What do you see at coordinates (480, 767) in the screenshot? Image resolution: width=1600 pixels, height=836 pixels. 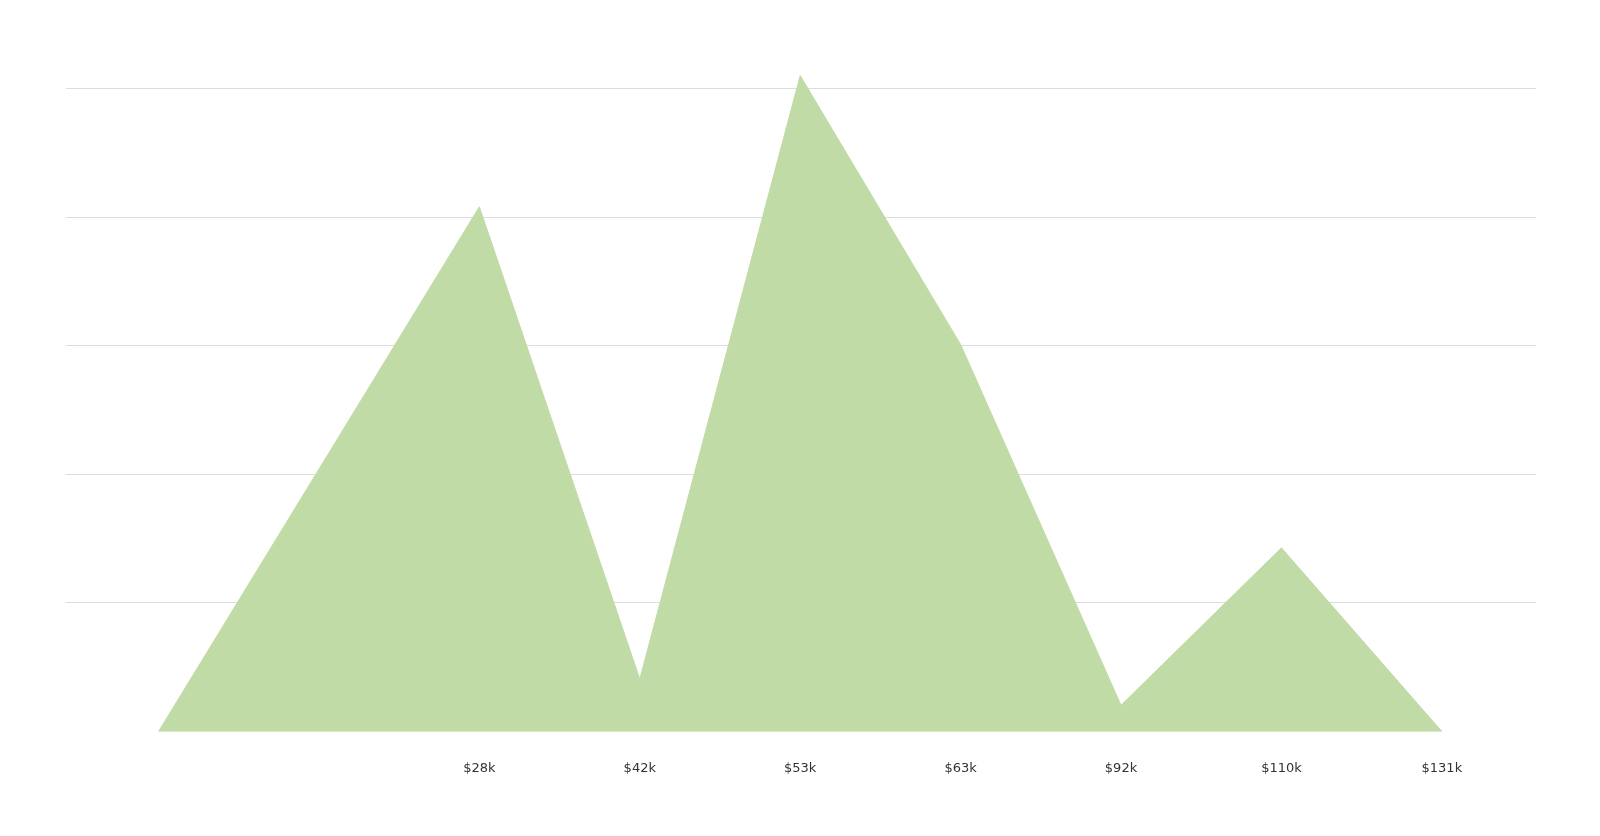 I see `x-tick-label: $28k` at bounding box center [480, 767].